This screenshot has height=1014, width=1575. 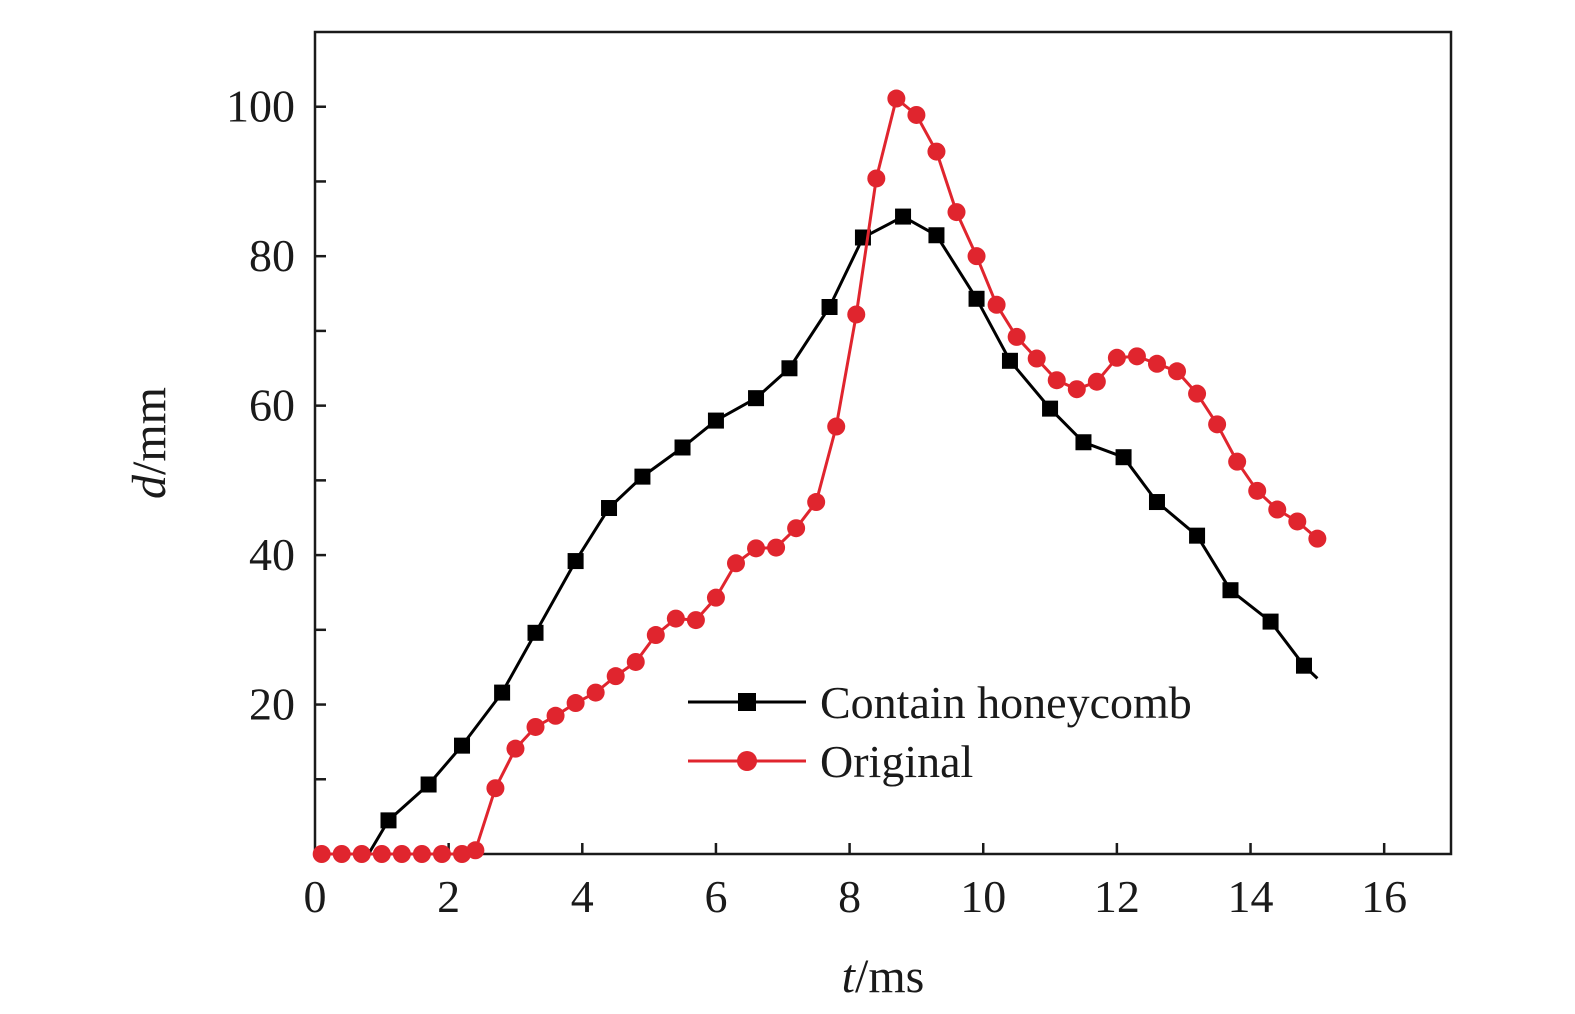 I want to click on x-tick-label: 10, so click(x=983, y=896).